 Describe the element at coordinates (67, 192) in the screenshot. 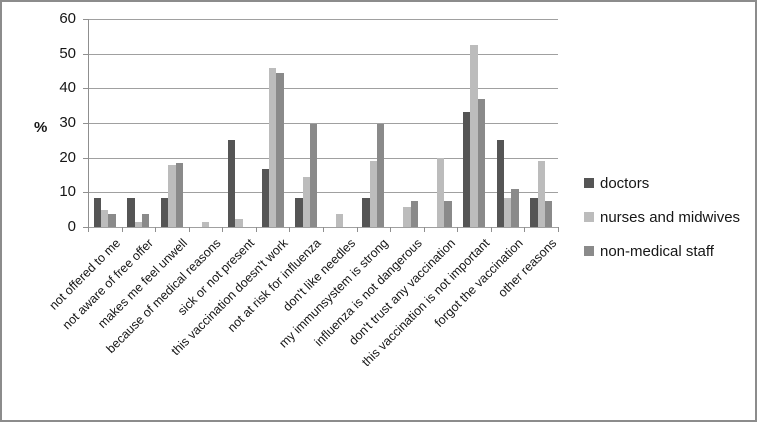

I see `y-tick-label-10: 10` at that location.